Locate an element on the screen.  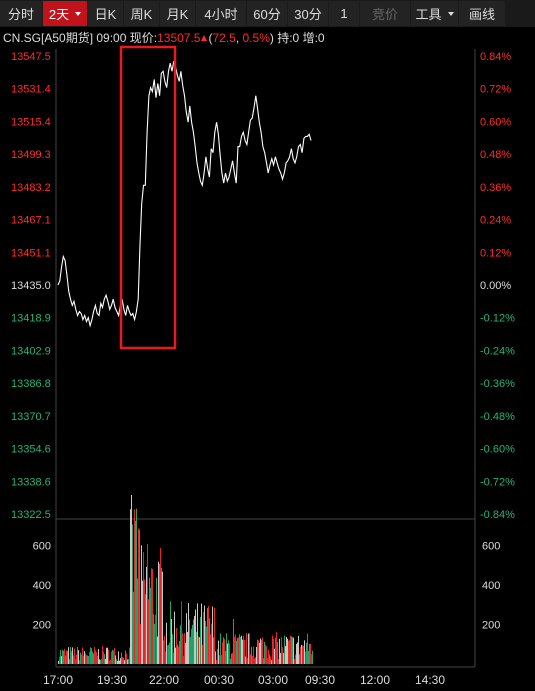
toolbar-button-4: 月K is located at coordinates (177, 13).